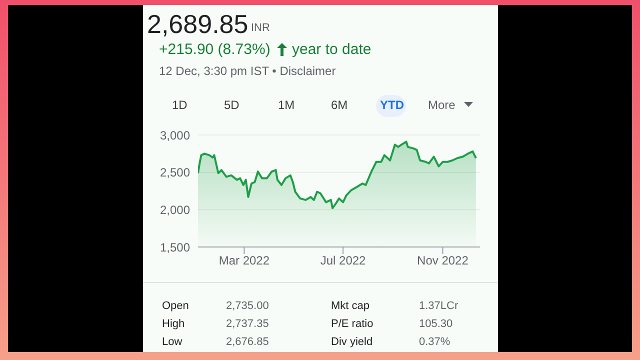 This screenshot has height=360, width=640. What do you see at coordinates (175, 209) in the screenshot?
I see `y-tick-label: 2,000` at bounding box center [175, 209].